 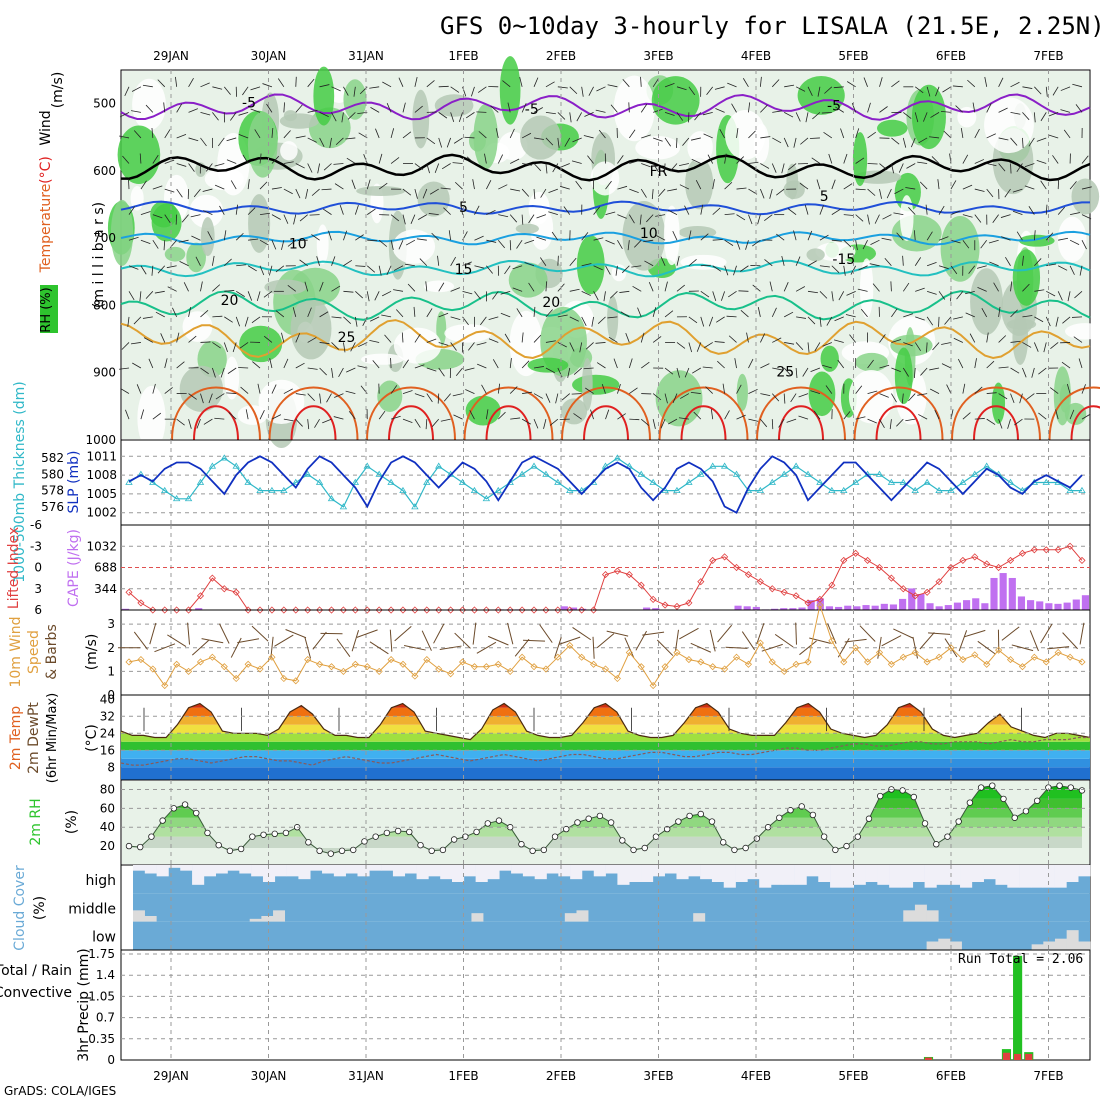 I want to click on temp-unit-label: (°C), so click(x=92, y=738).